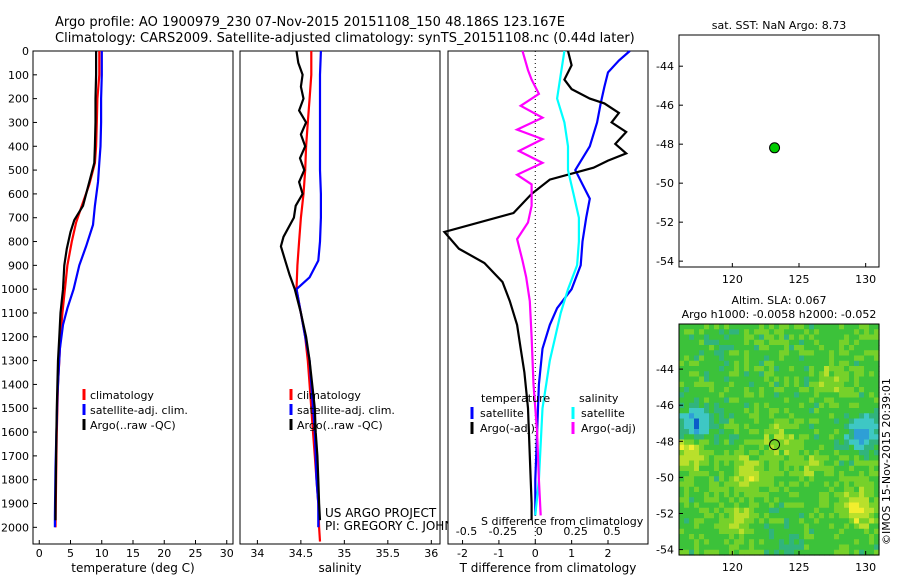 This screenshot has width=900, height=584. Describe the element at coordinates (665, 66) in the screenshot. I see `map-y-tick-label: -44` at that location.